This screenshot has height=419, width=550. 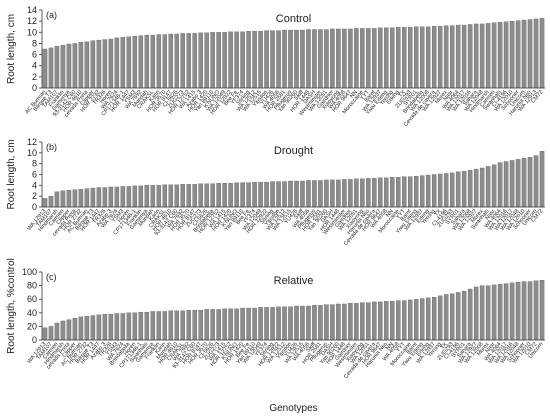 What do you see at coordinates (390, 346) in the screenshot?
I see `x-tick-label: NN` at bounding box center [390, 346].